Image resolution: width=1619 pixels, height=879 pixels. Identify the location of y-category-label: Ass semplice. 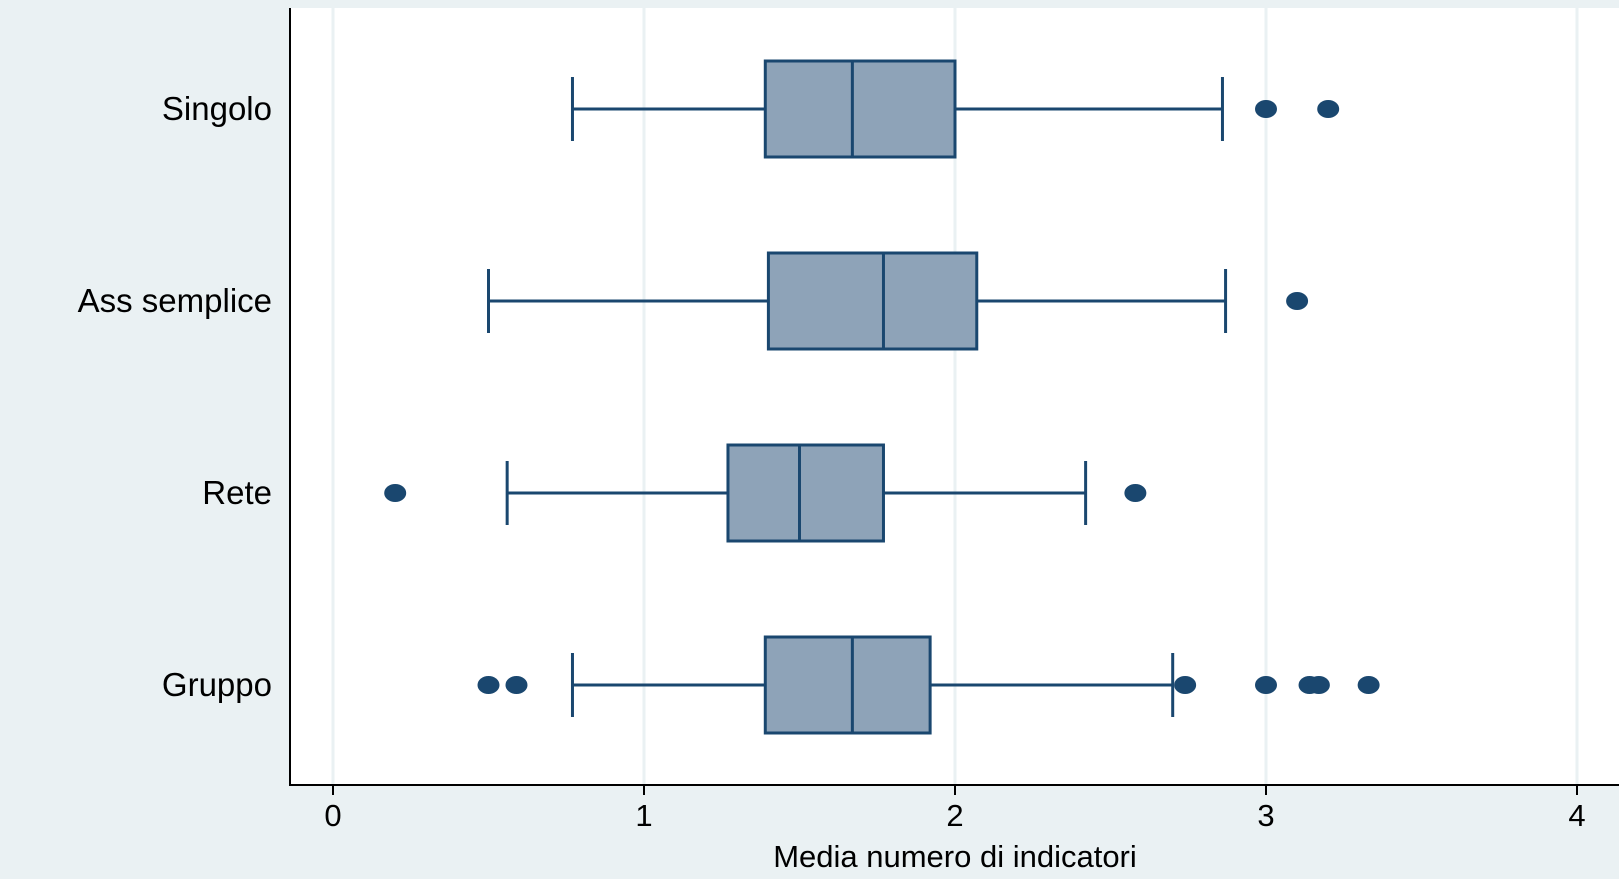
(175, 300).